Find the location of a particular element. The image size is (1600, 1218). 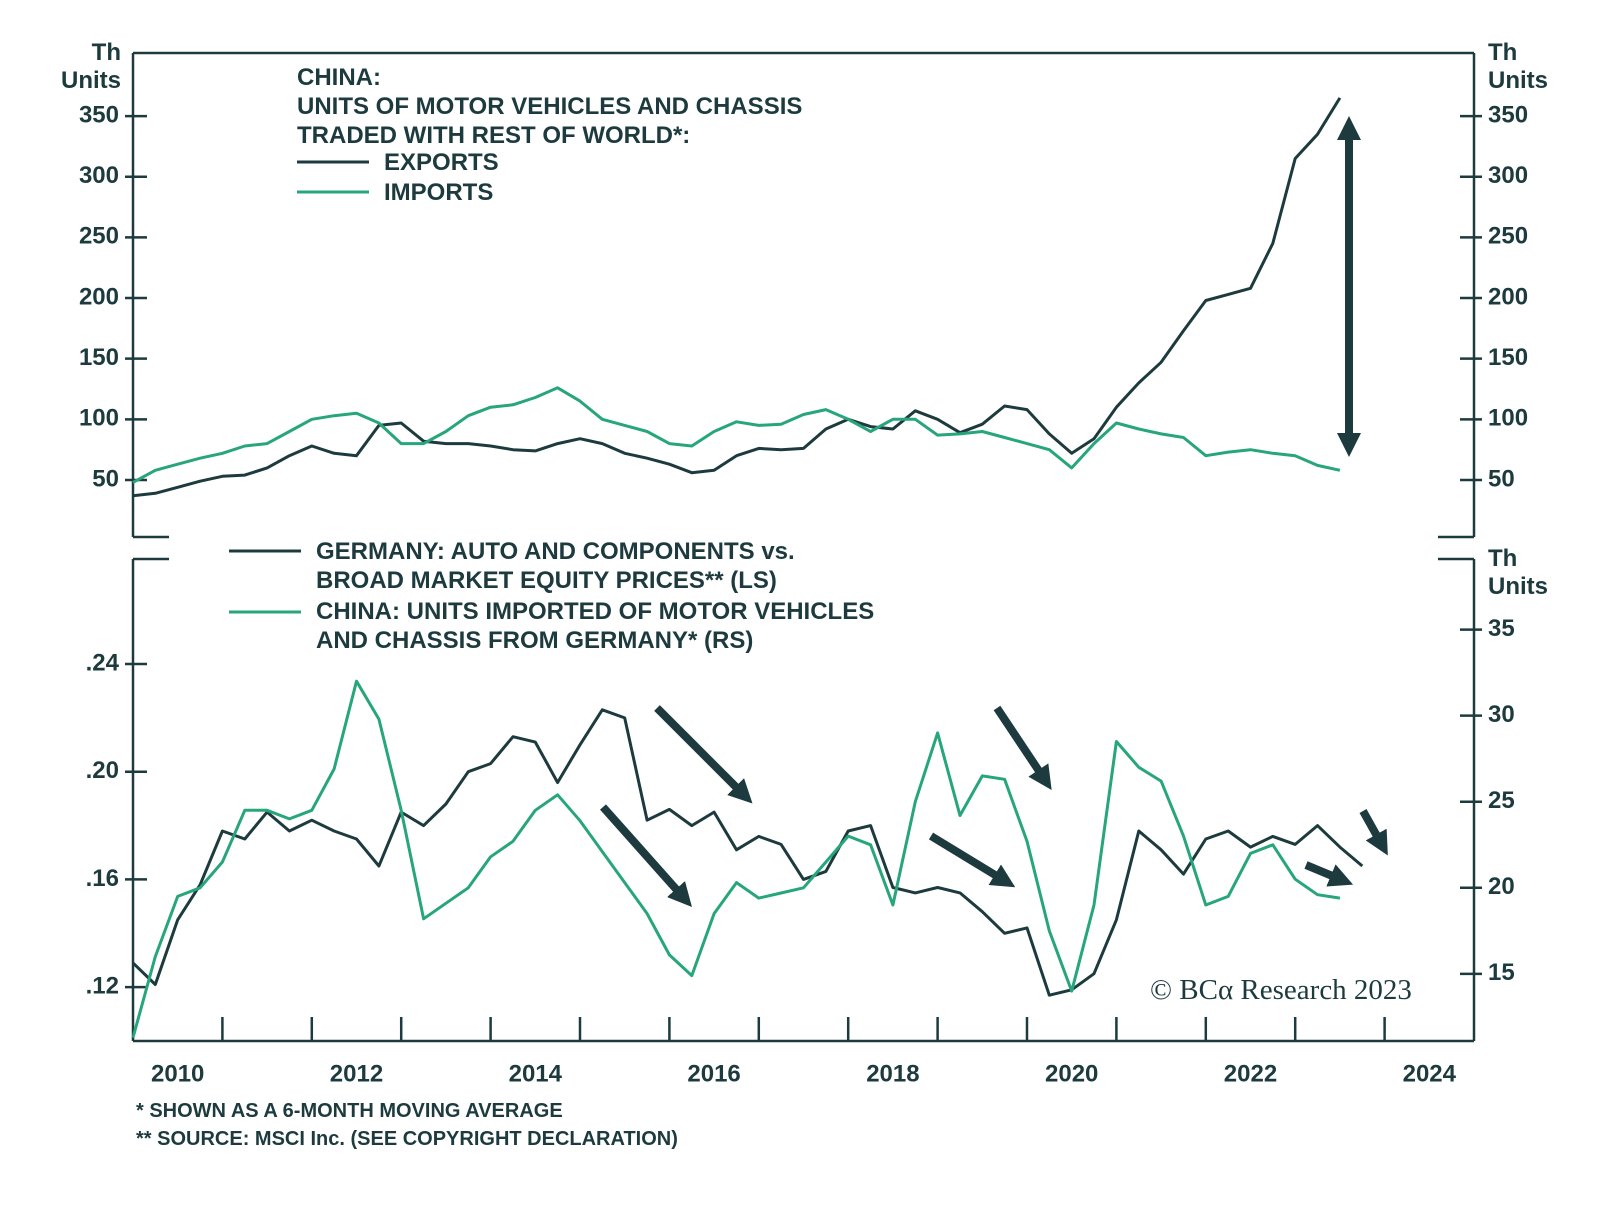

y-tick-label-right: 150 is located at coordinates (1508, 357).